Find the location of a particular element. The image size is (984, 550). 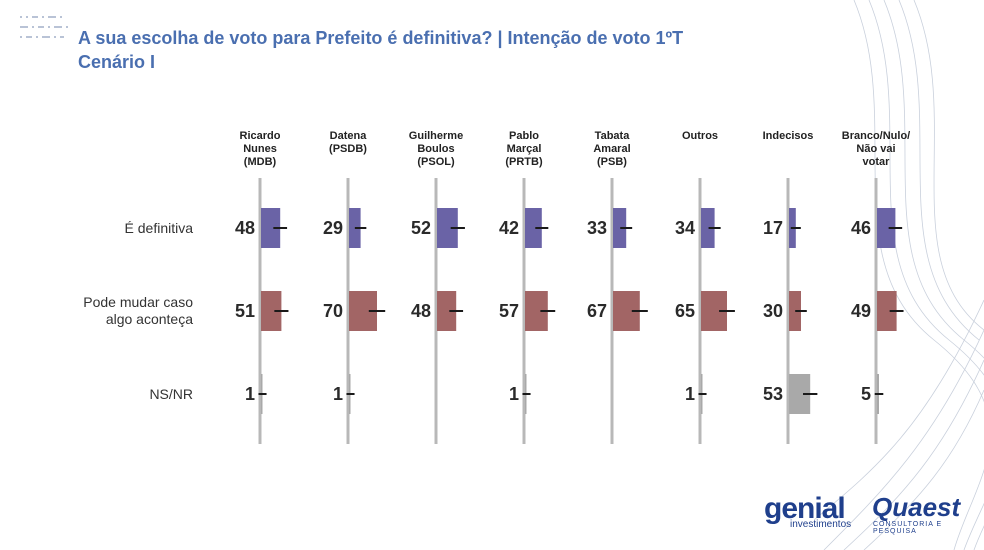

data-label: 34 is located at coordinates (685, 228).